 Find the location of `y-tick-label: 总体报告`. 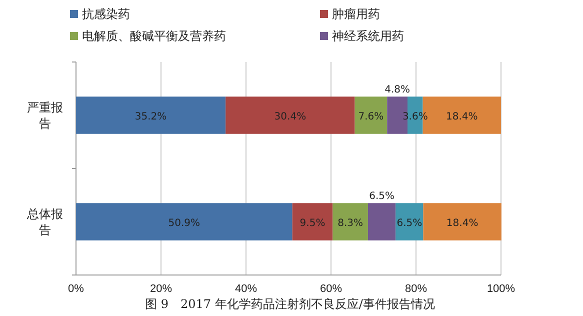

y-tick-label: 总体报告 is located at coordinates (44, 221).